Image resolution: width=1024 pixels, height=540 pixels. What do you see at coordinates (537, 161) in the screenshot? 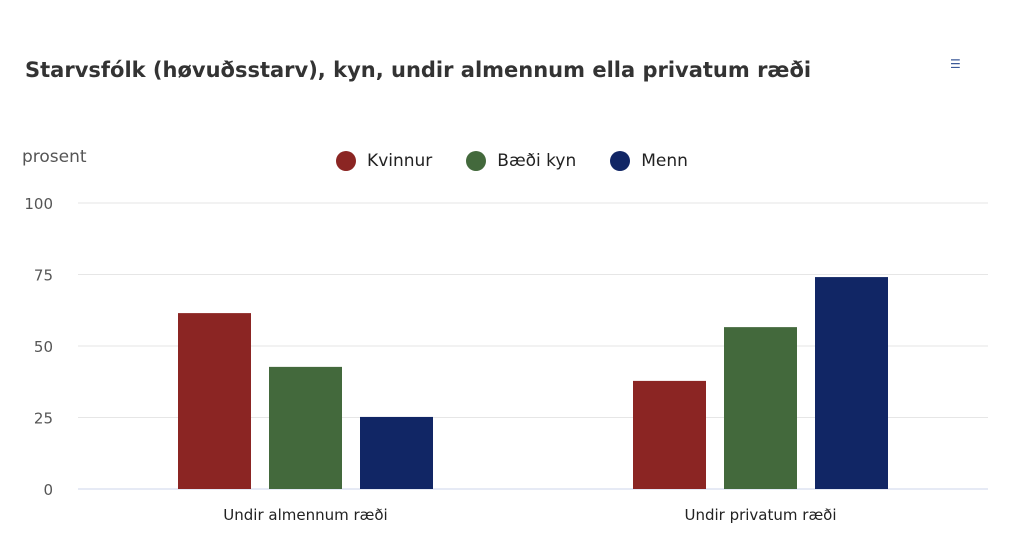
I see `legend-label: Bæði kyn` at bounding box center [537, 161].